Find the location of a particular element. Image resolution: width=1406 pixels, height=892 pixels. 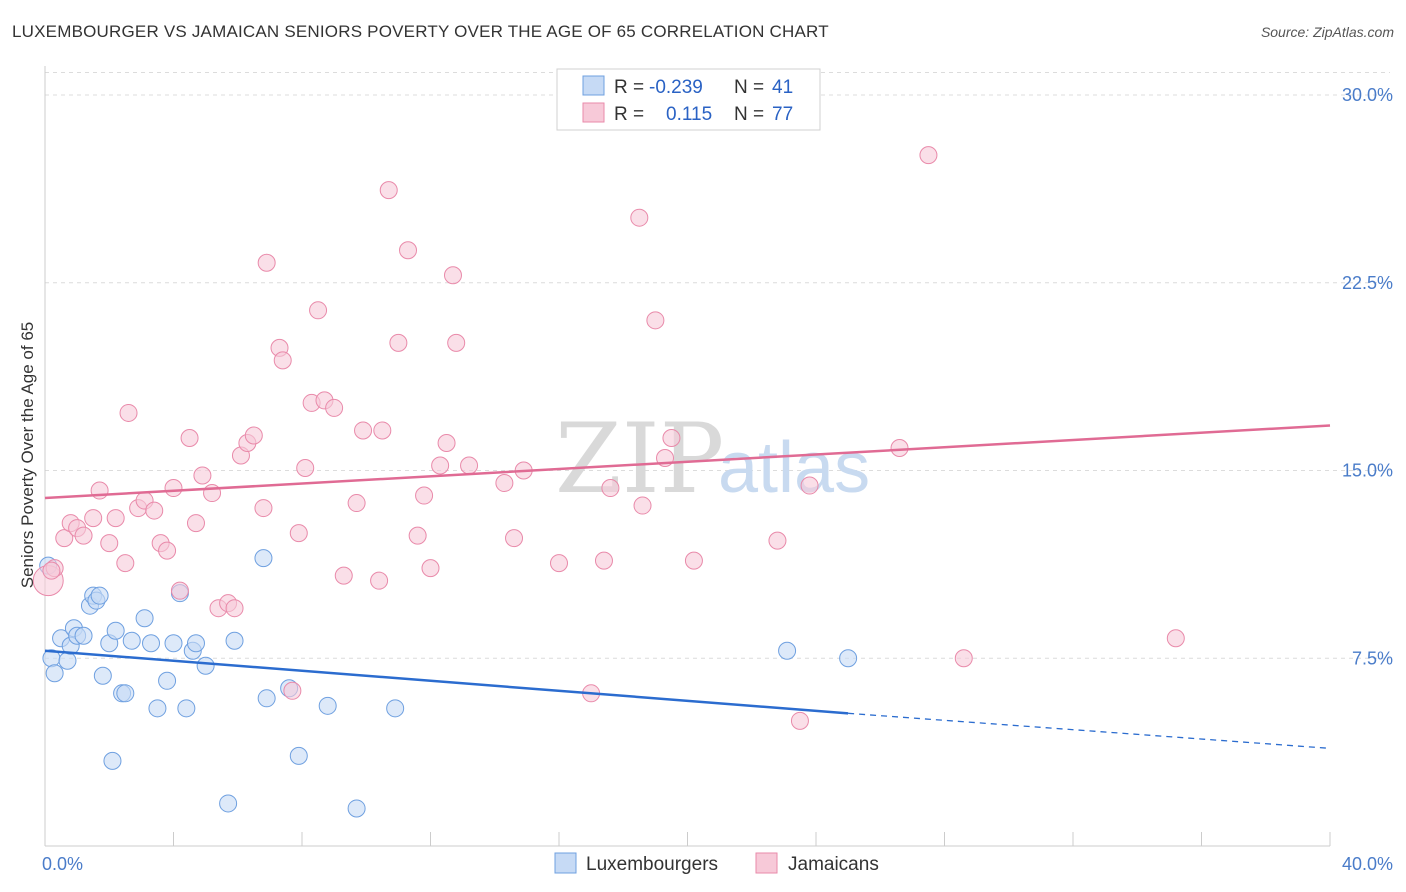

source-credit: Source: ZipAtlas.com is located at coordinates (1327, 32).